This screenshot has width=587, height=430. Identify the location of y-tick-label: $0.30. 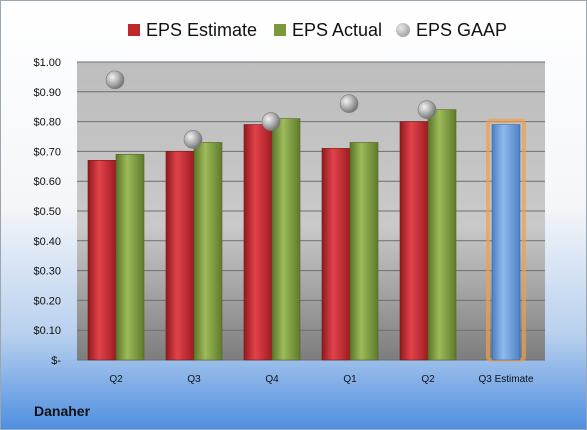
(47, 272).